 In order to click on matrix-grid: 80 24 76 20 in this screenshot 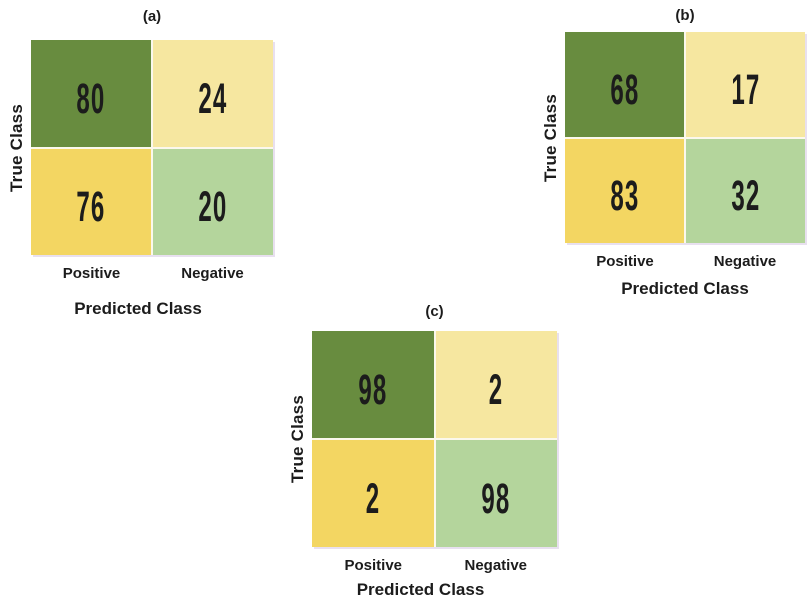, I will do `click(152, 147)`.